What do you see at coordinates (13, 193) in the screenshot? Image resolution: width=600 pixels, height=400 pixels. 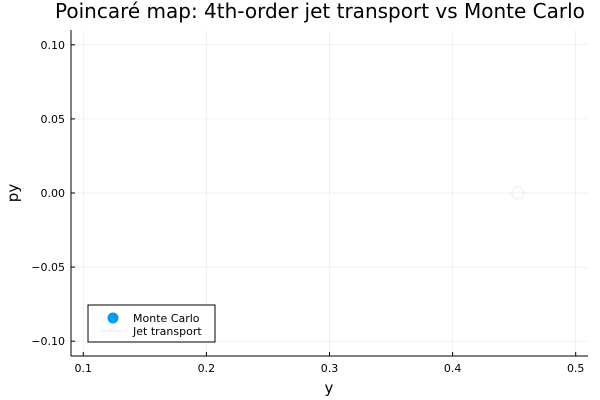 I see `y-axis-label: py` at bounding box center [13, 193].